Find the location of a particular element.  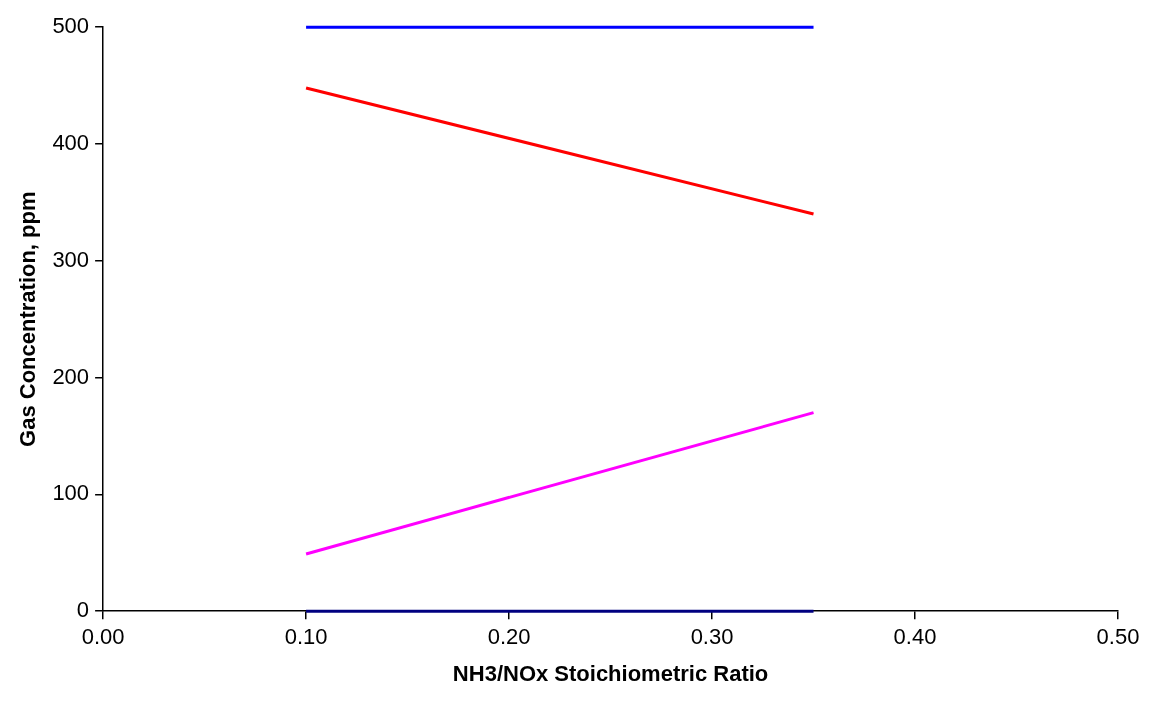

y-tick-label: 400 is located at coordinates (71, 143).